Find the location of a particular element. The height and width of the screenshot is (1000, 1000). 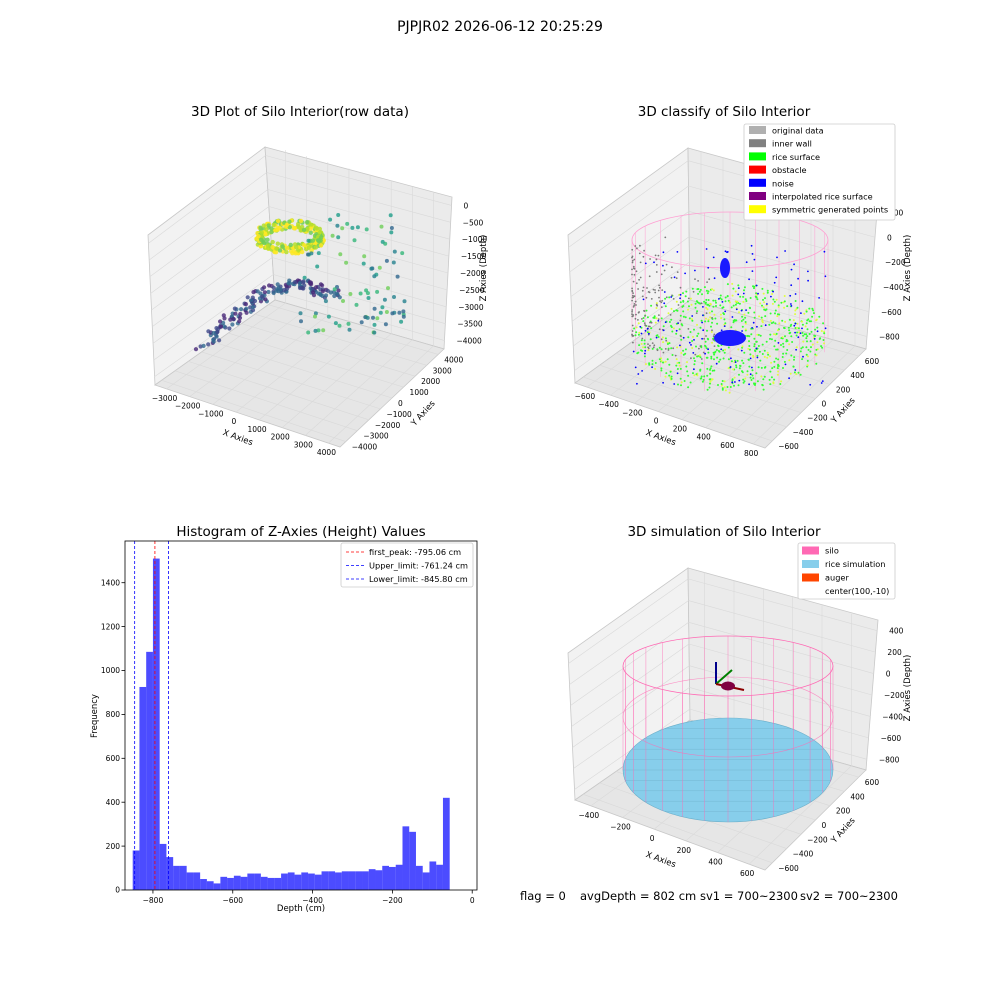

sim-legend-swatch is located at coordinates (810, 550).